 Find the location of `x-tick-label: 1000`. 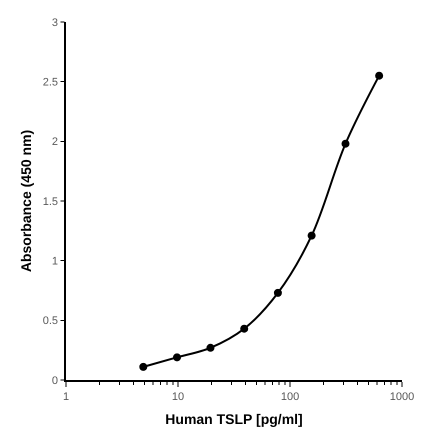

x-tick-label: 1000 is located at coordinates (402, 396).